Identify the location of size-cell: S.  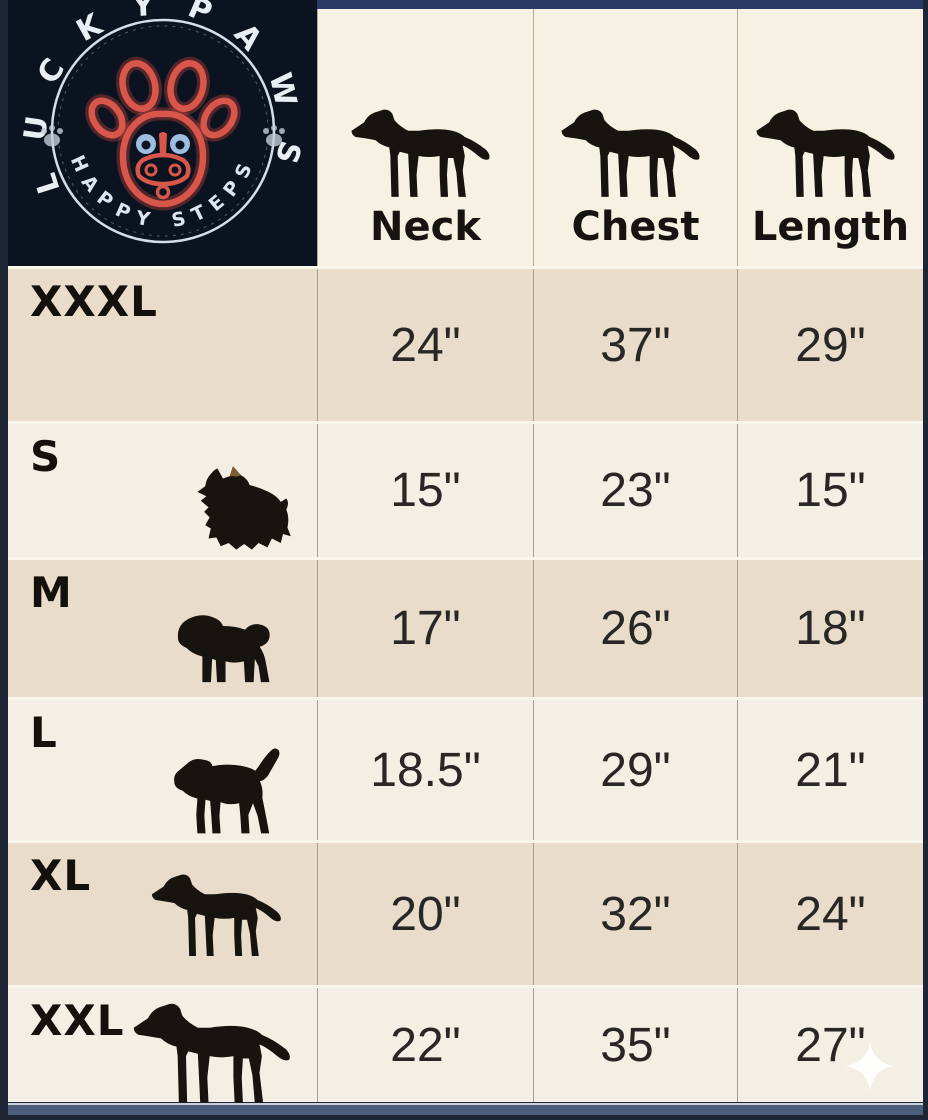
(162, 490).